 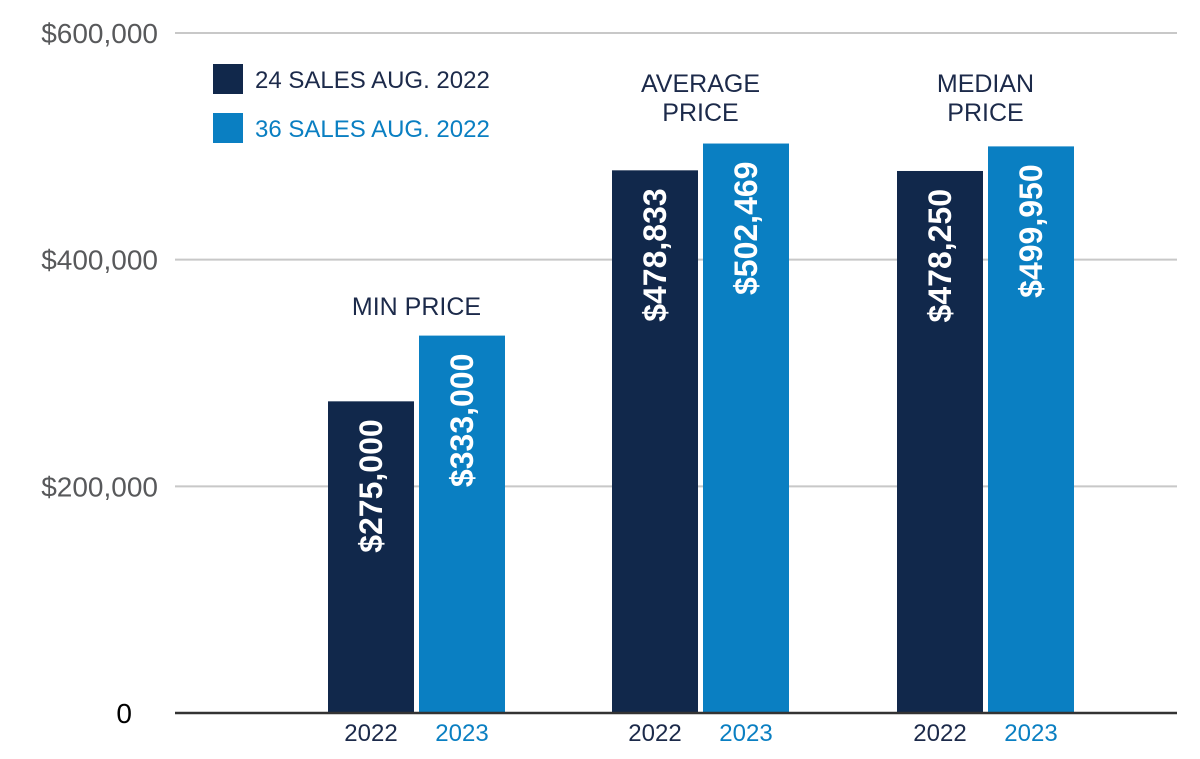 I want to click on category-label: MIN PRICE, so click(x=416, y=307).